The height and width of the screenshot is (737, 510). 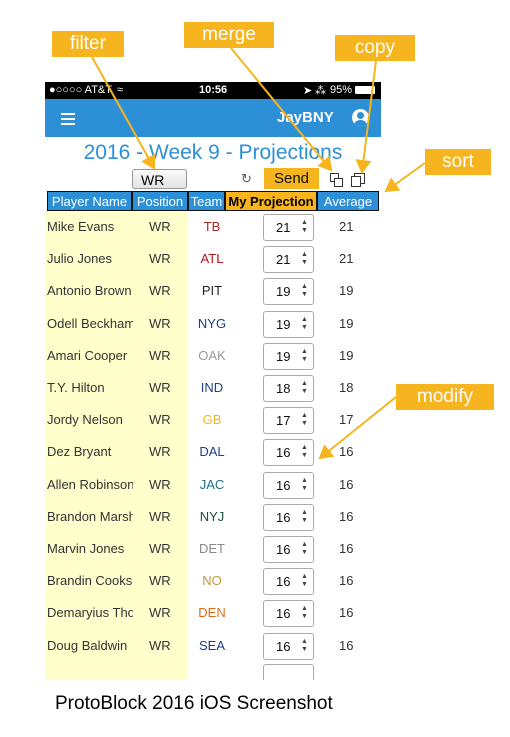 I want to click on merge-arrow, so click(x=281, y=109).